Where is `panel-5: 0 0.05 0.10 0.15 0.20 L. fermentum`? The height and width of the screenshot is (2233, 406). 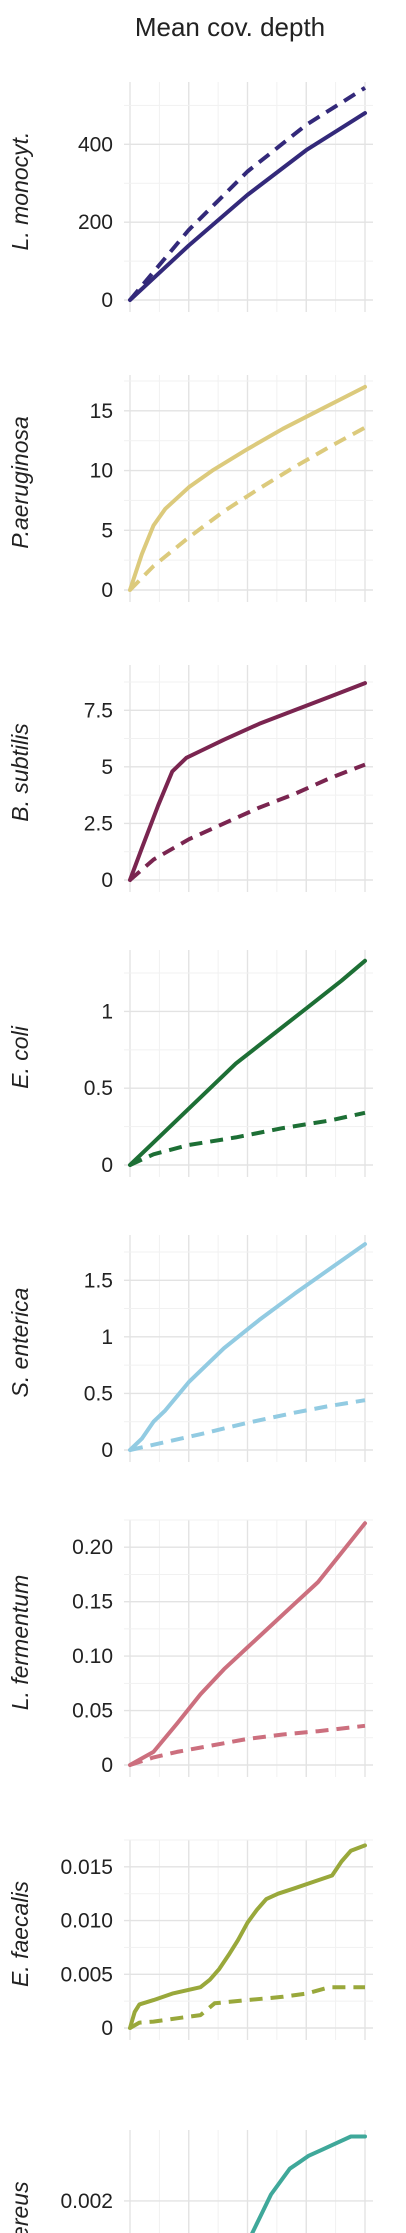 panel-5: 0 0.05 0.10 0.15 0.20 L. fermentum is located at coordinates (190, 1648).